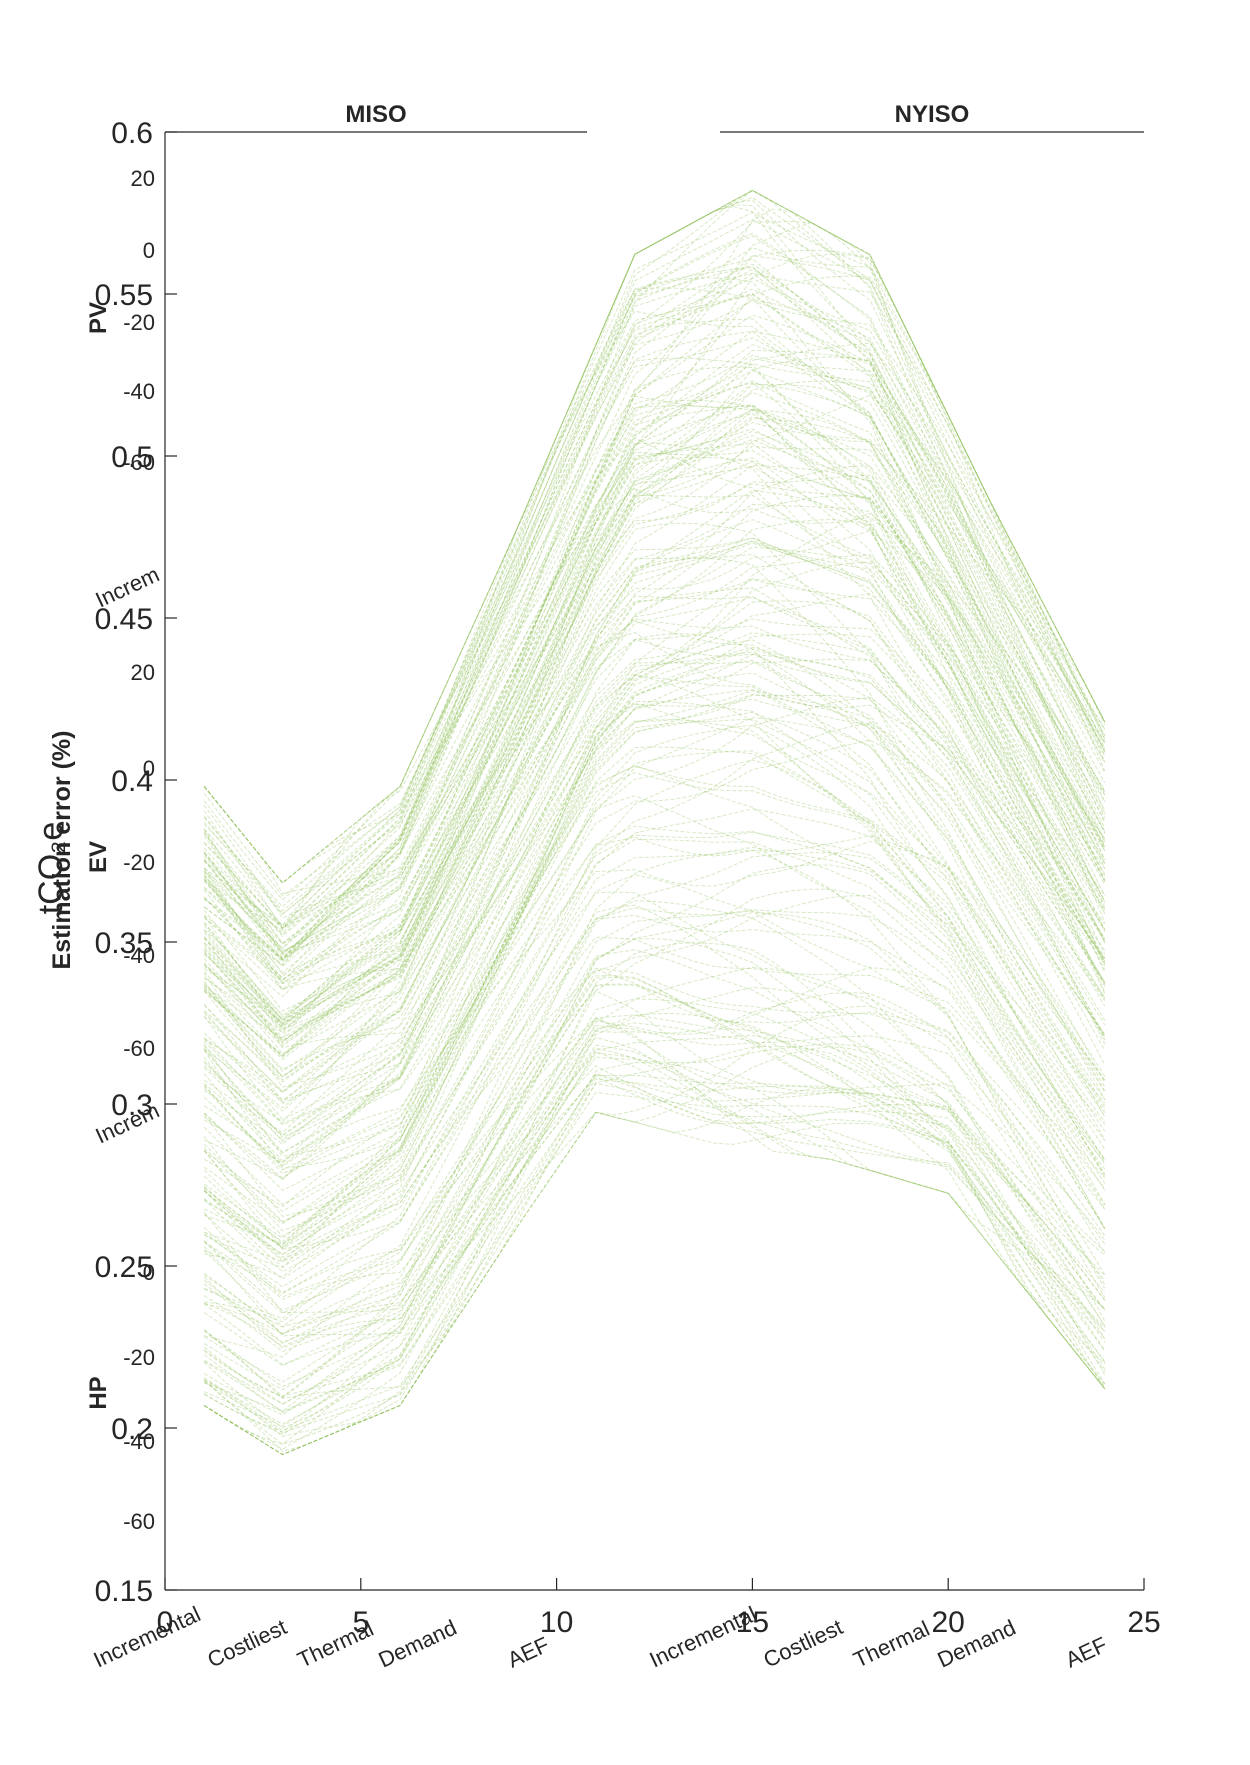 This screenshot has height=1765, width=1250. What do you see at coordinates (124, 943) in the screenshot?
I see `y-tick-label: 0.35` at bounding box center [124, 943].